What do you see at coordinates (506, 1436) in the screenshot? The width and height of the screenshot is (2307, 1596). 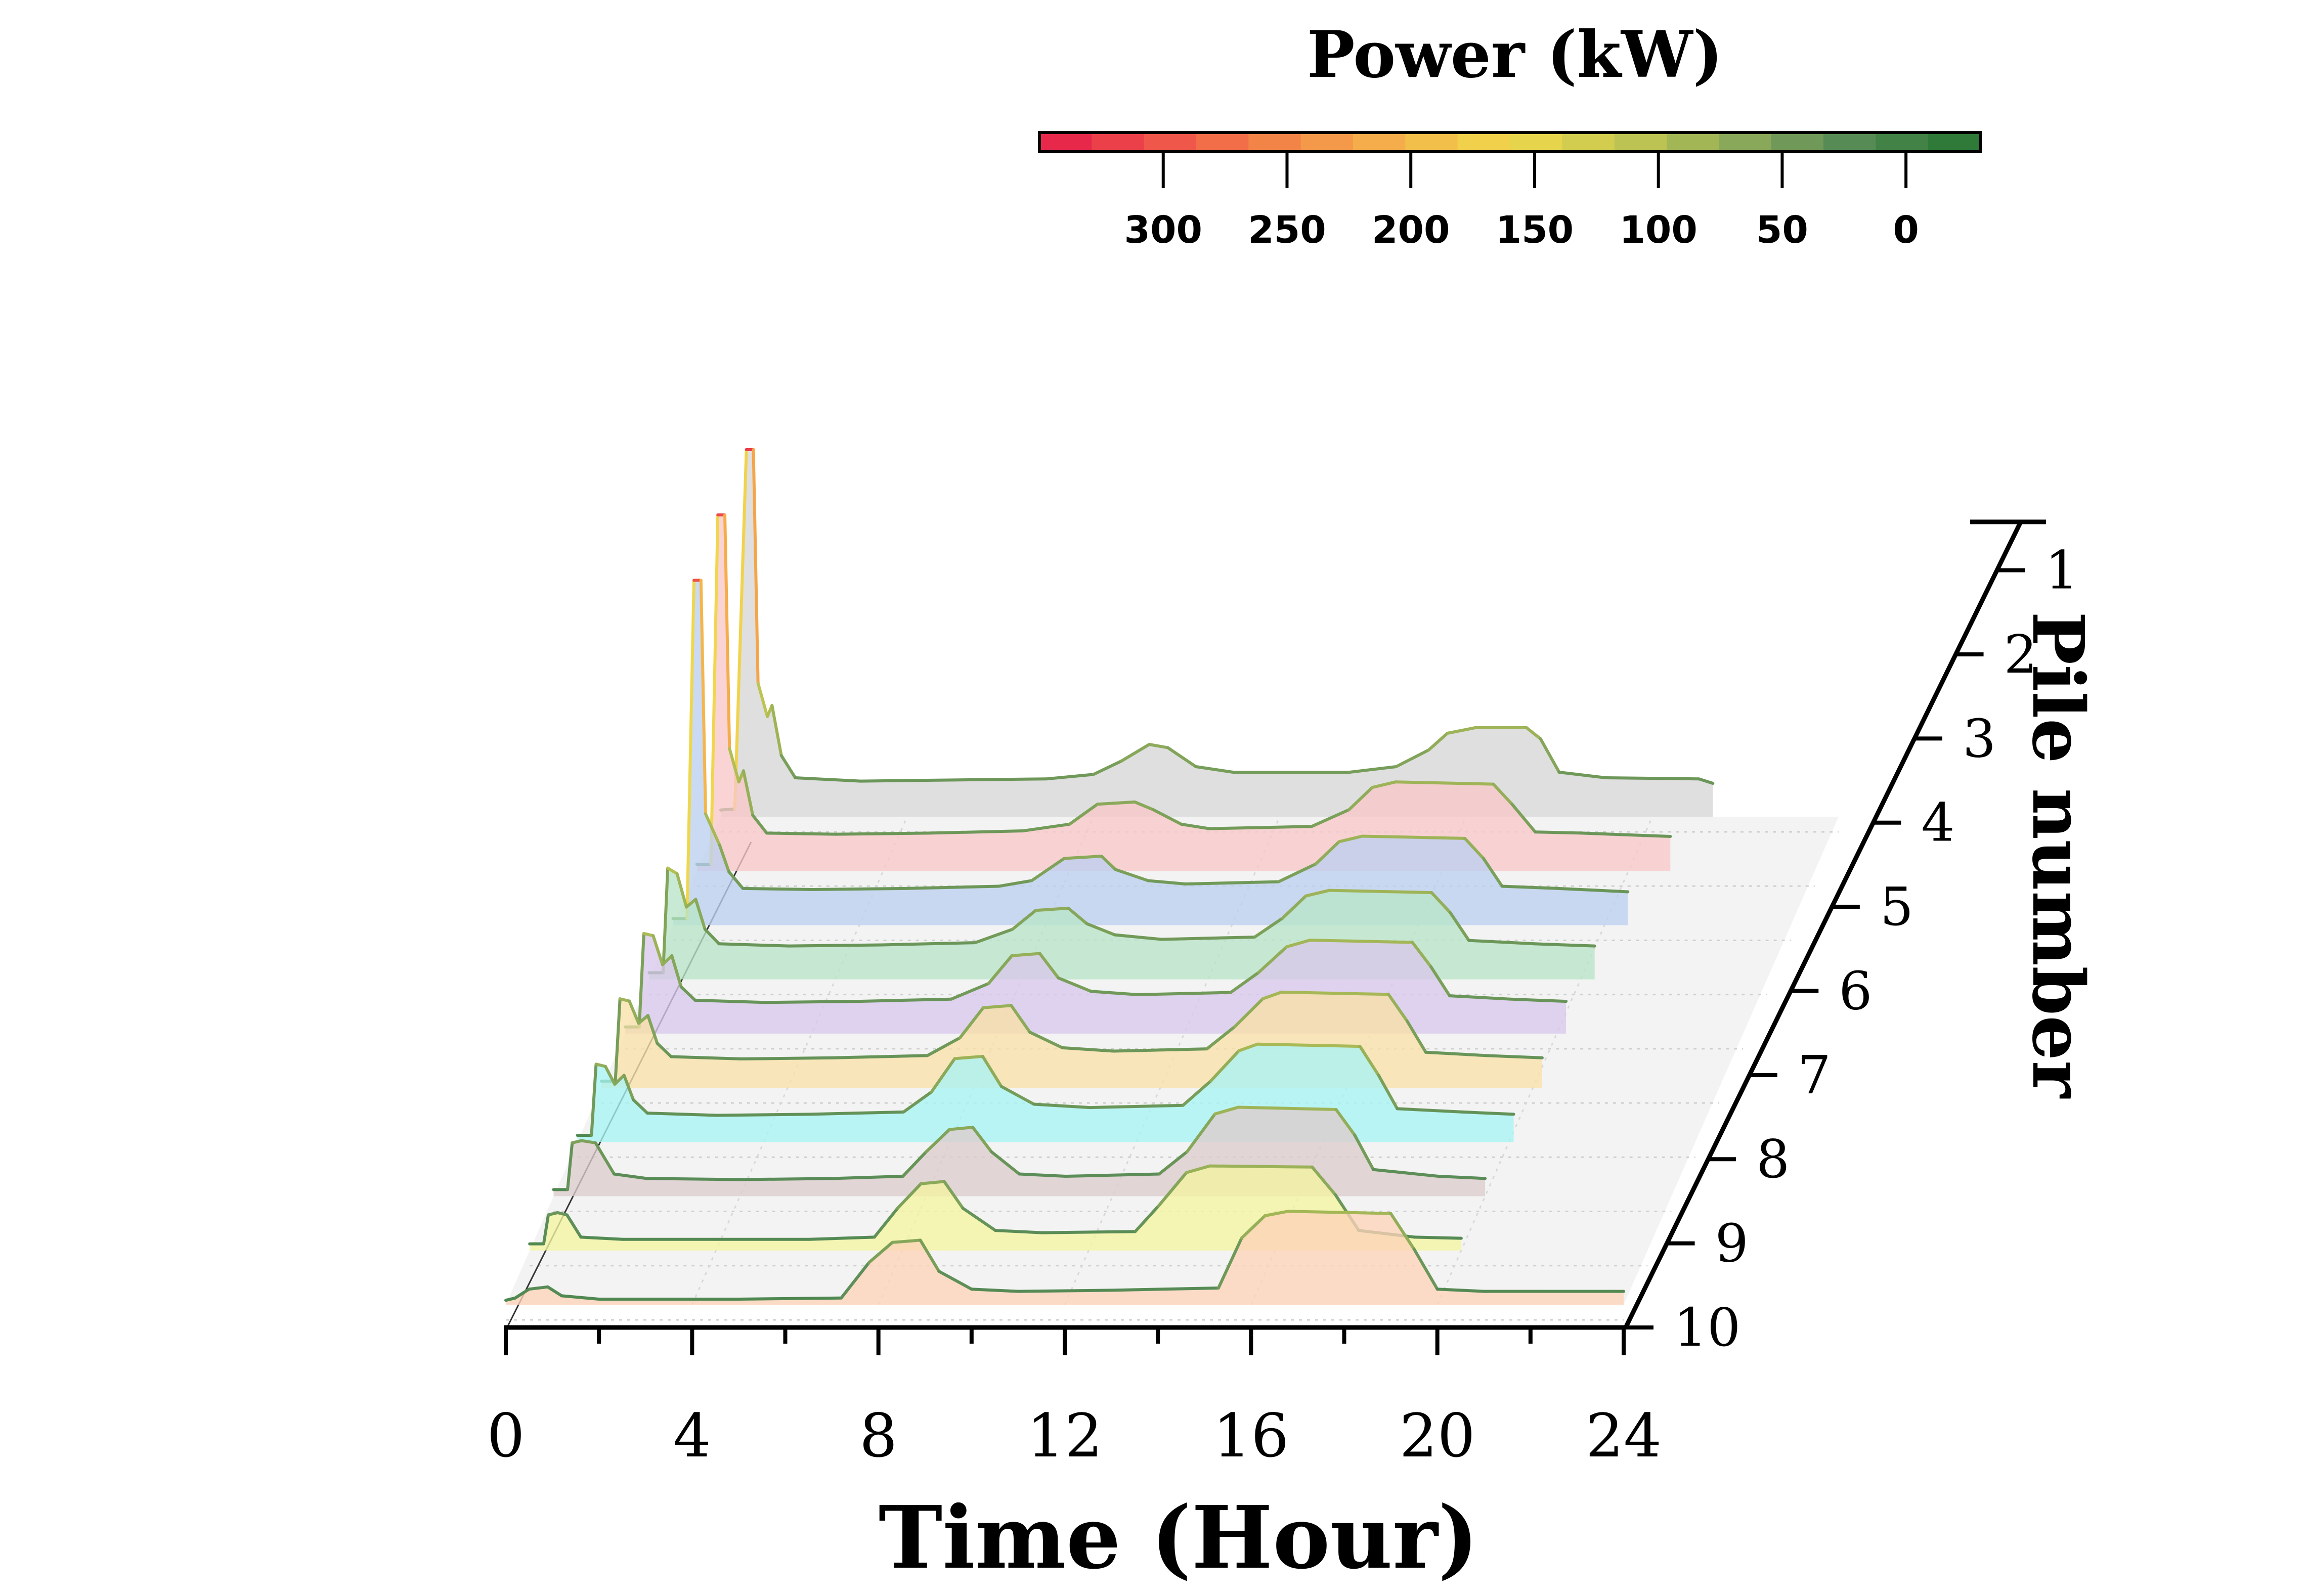 I see `x-tick-label: 0` at bounding box center [506, 1436].